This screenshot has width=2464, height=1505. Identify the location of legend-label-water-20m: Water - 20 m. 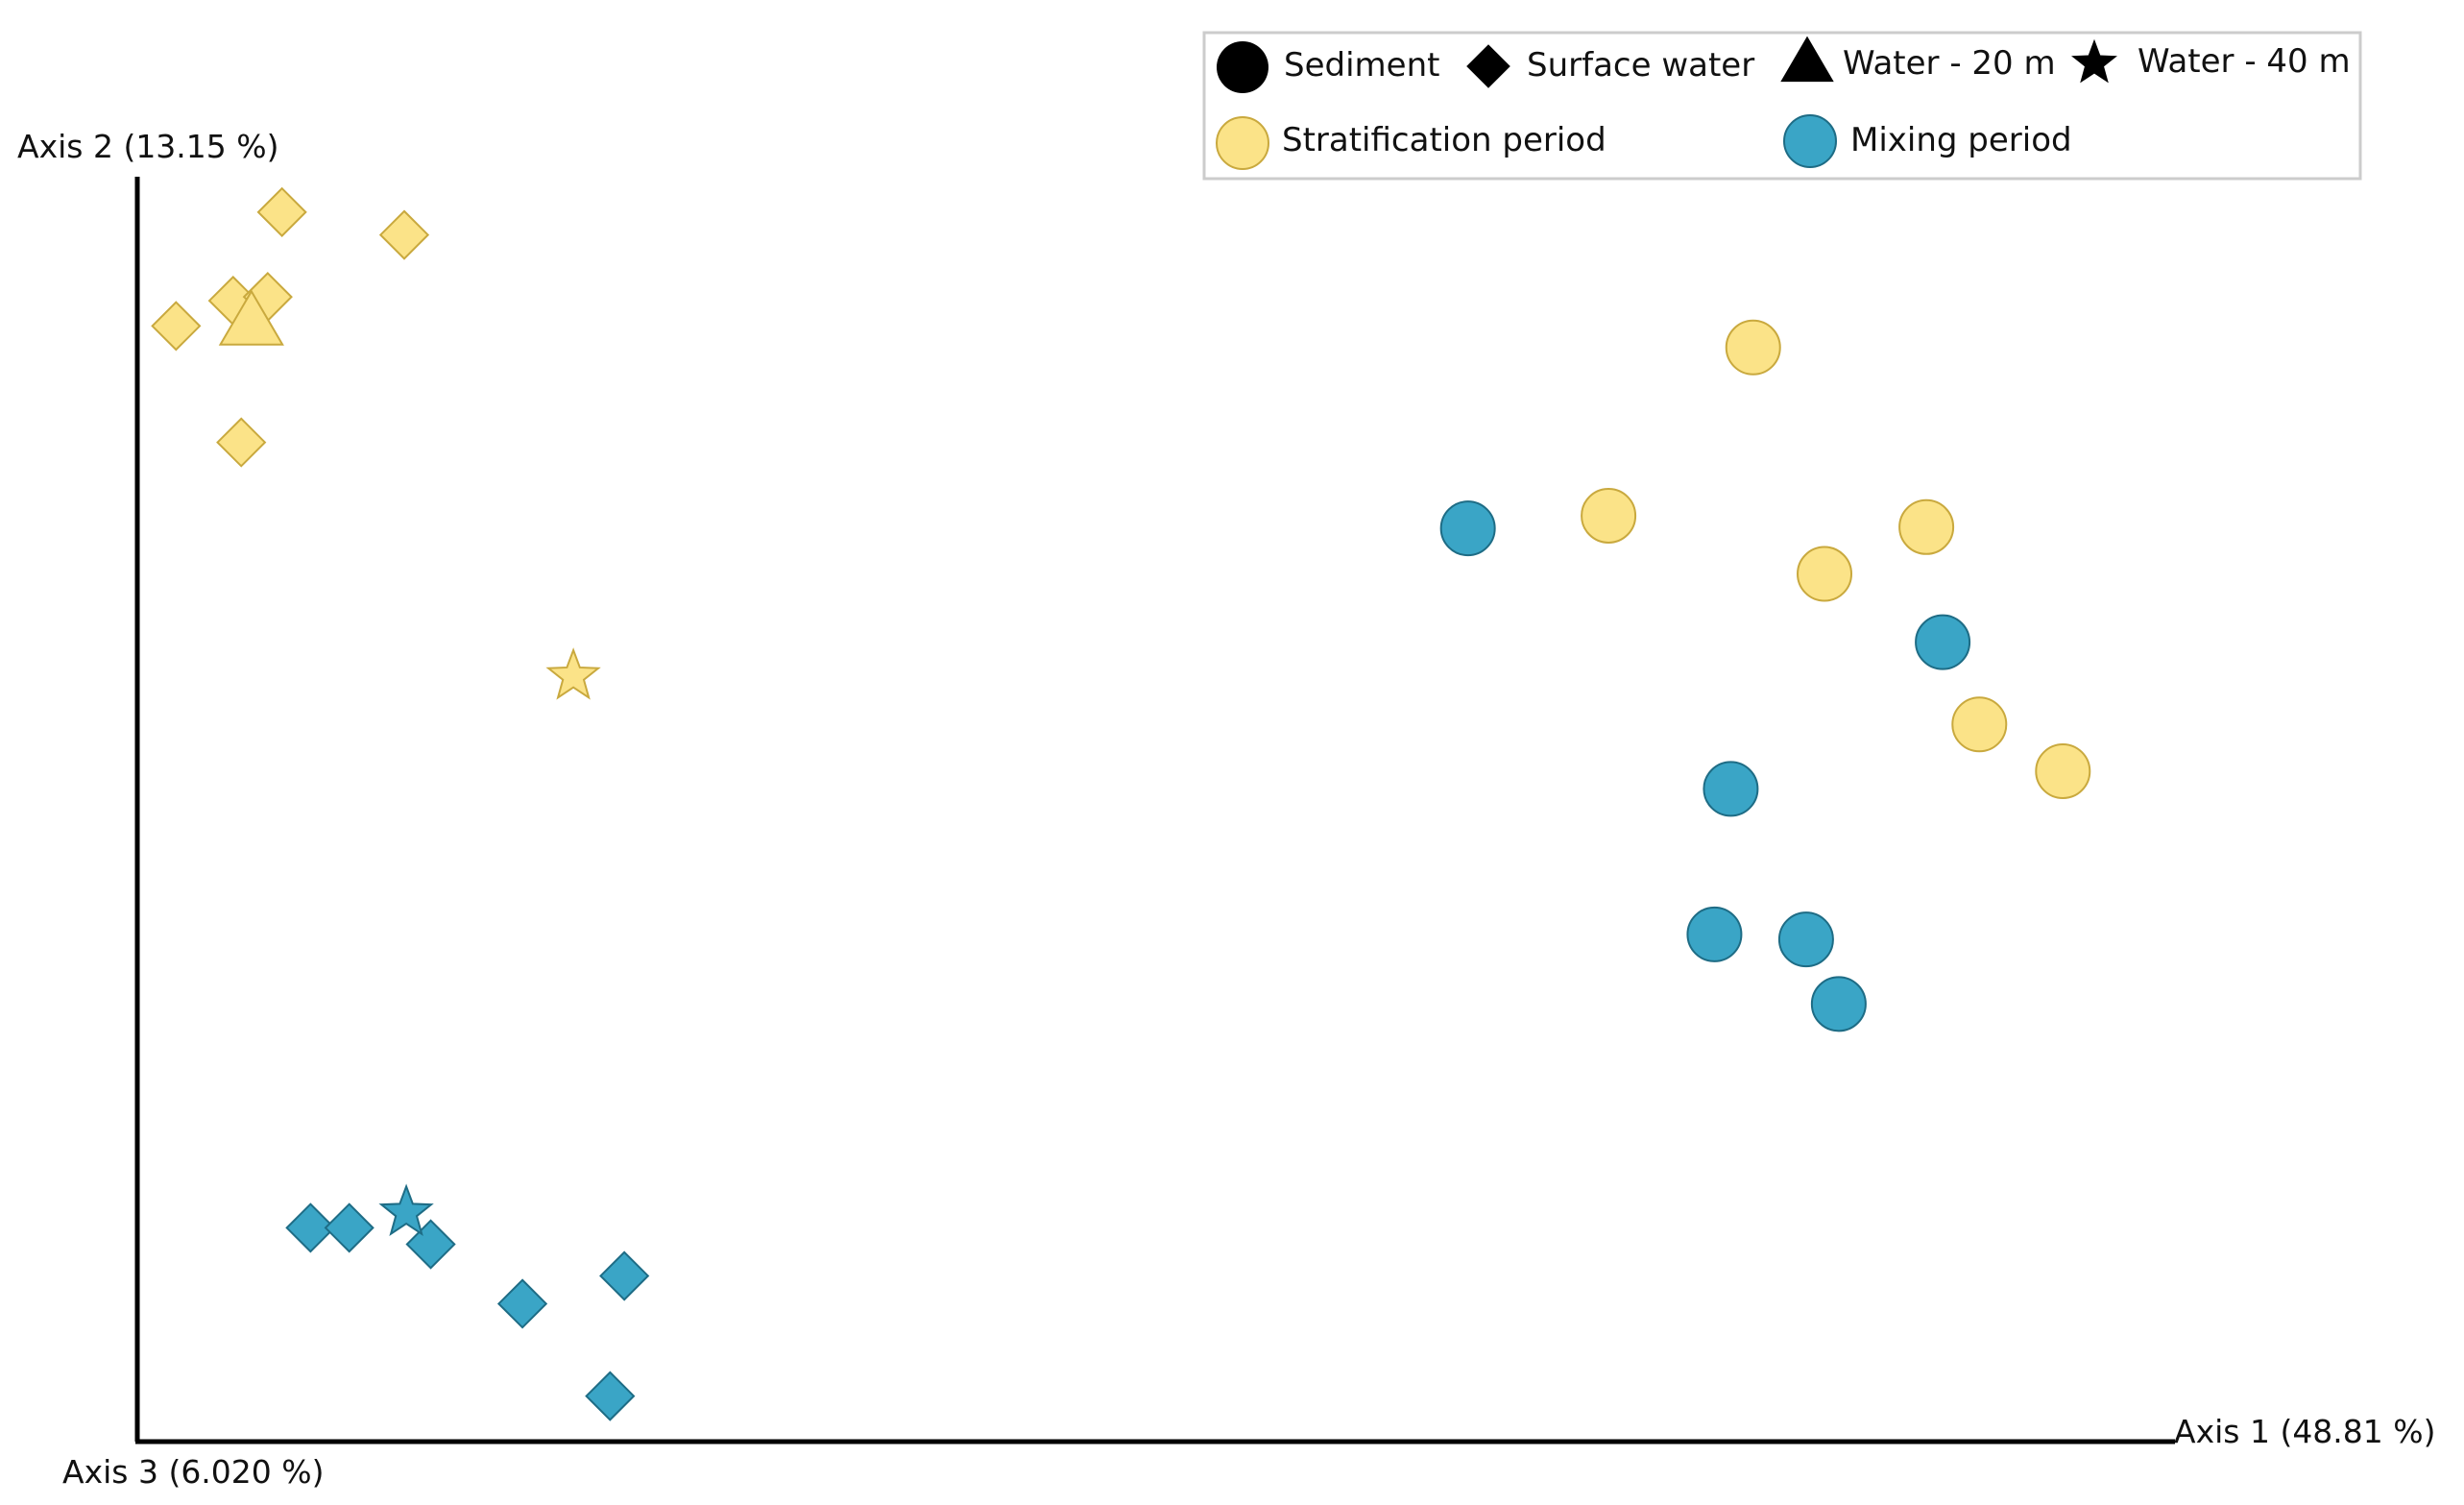
(1949, 63).